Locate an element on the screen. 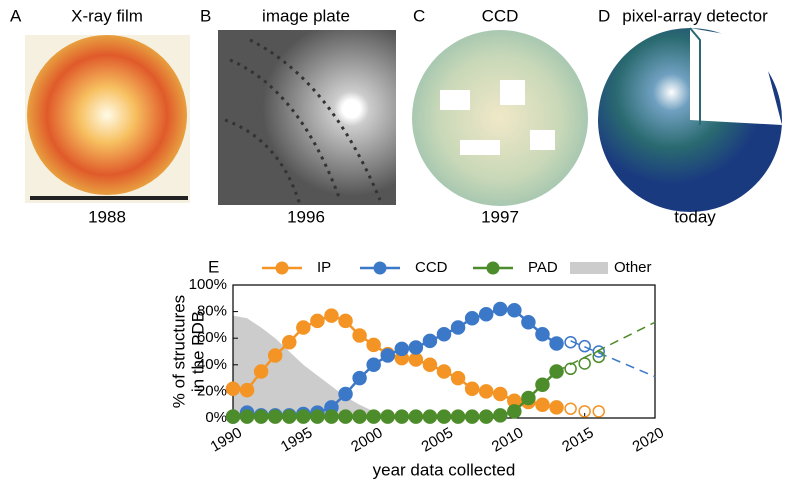 The image size is (800, 493). film-strip is located at coordinates (109, 198).